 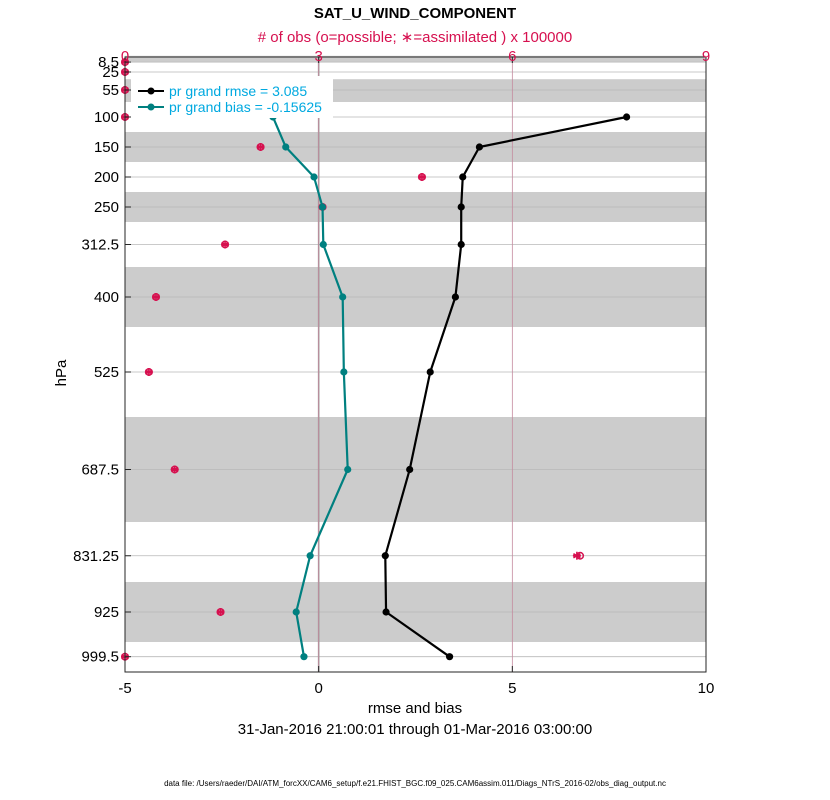 I want to click on y-axis-label: hPa, so click(x=61, y=372).